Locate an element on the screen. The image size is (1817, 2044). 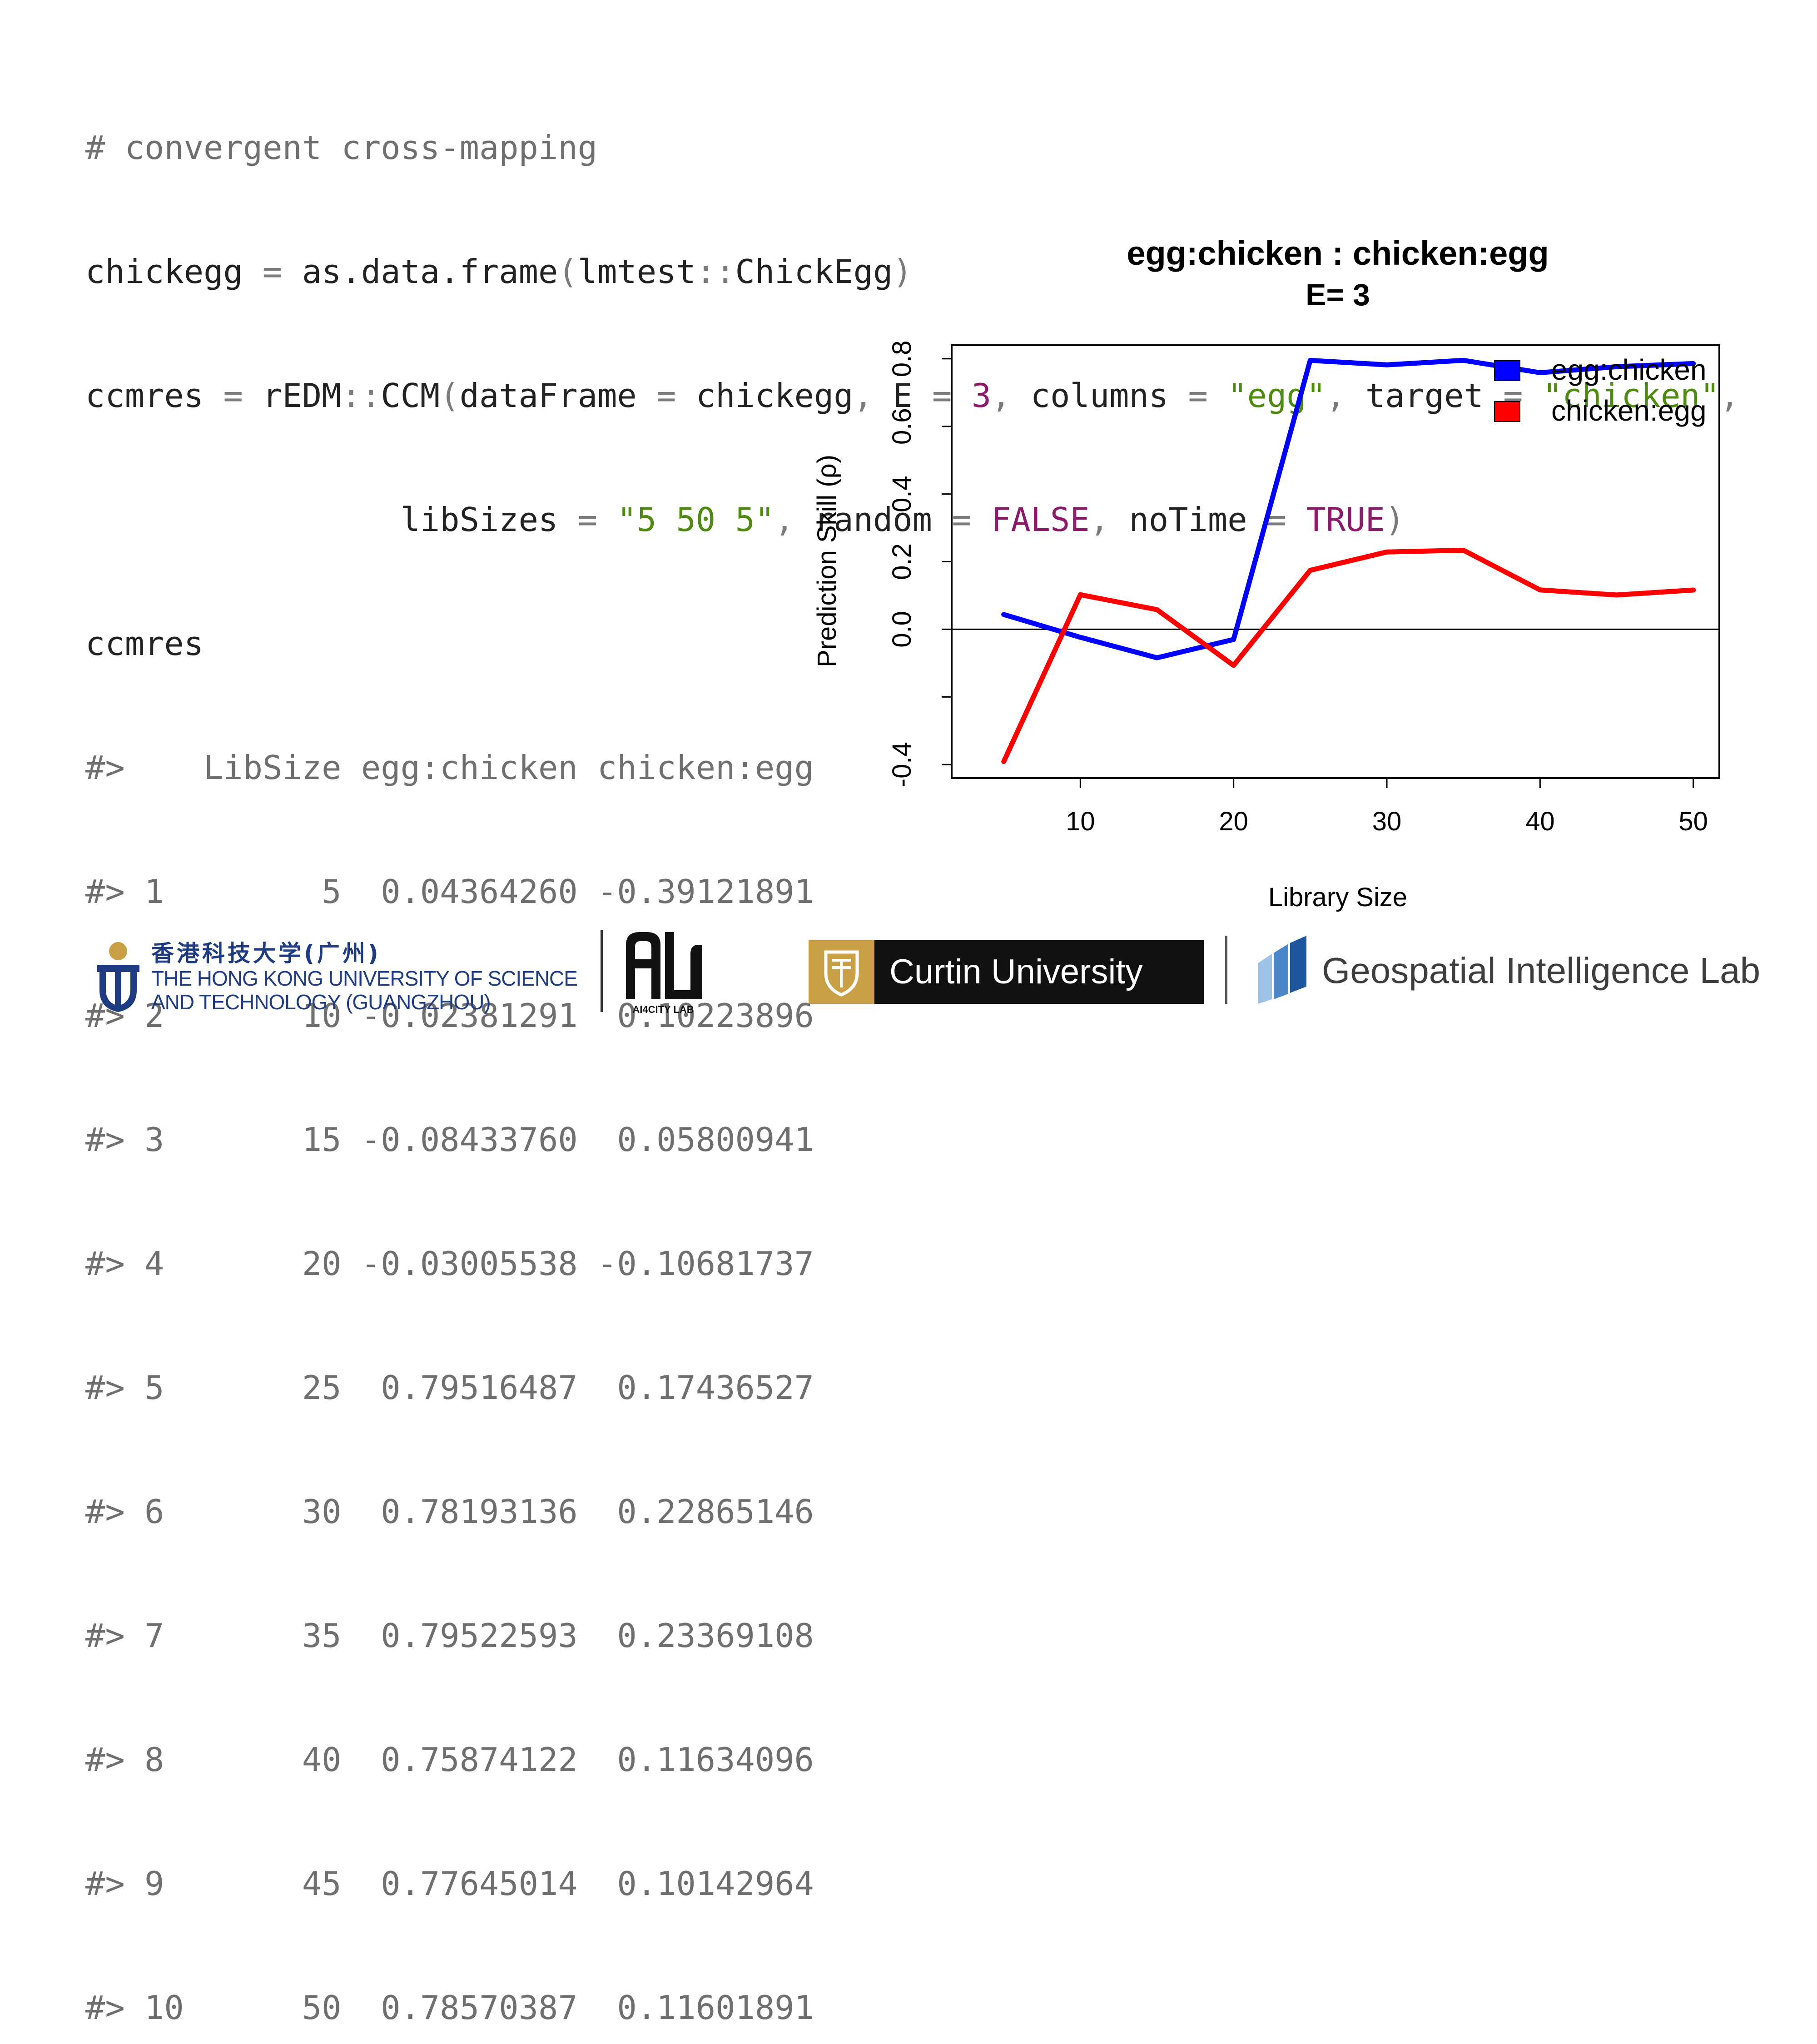
curtin-wordmark: Curtin University is located at coordinates (1016, 972).